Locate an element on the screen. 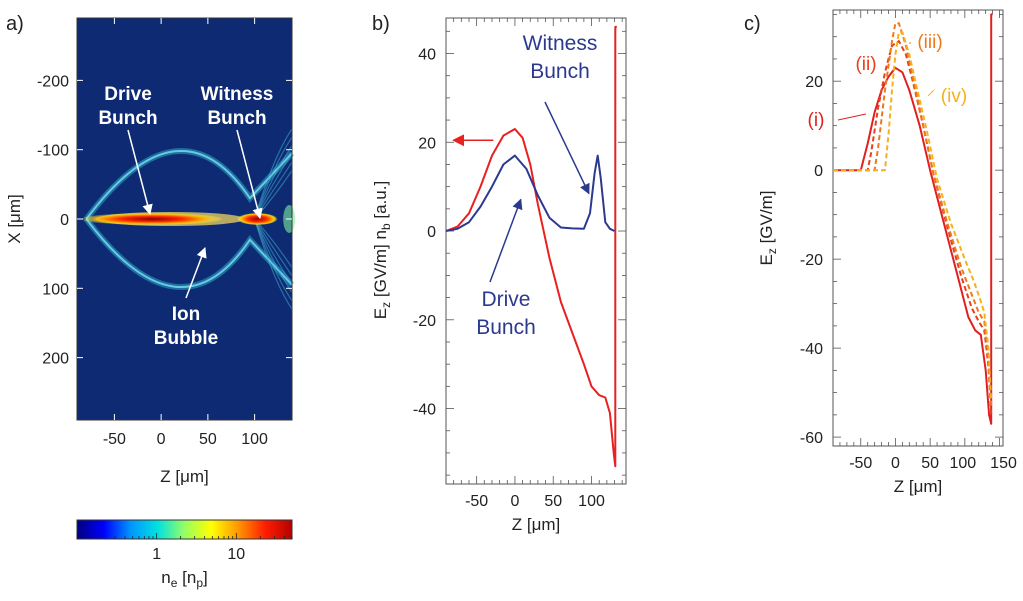  panel-a-letter: a) is located at coordinates (15, 24).